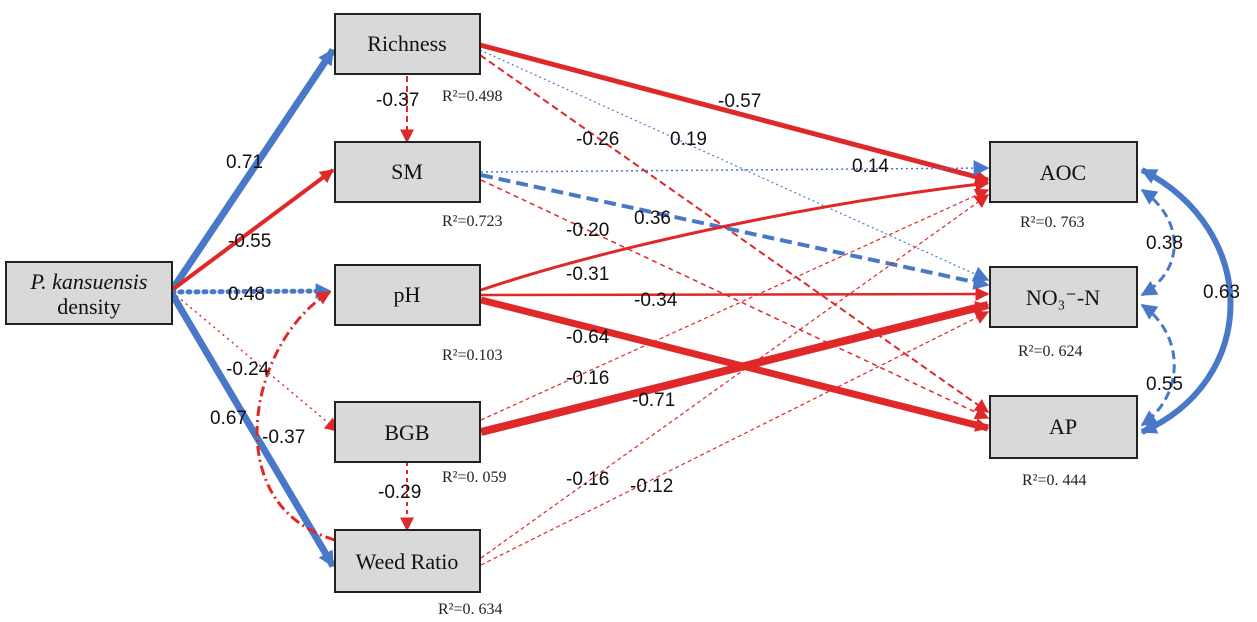  What do you see at coordinates (407, 294) in the screenshot?
I see `node-ph-label: pH` at bounding box center [407, 294].